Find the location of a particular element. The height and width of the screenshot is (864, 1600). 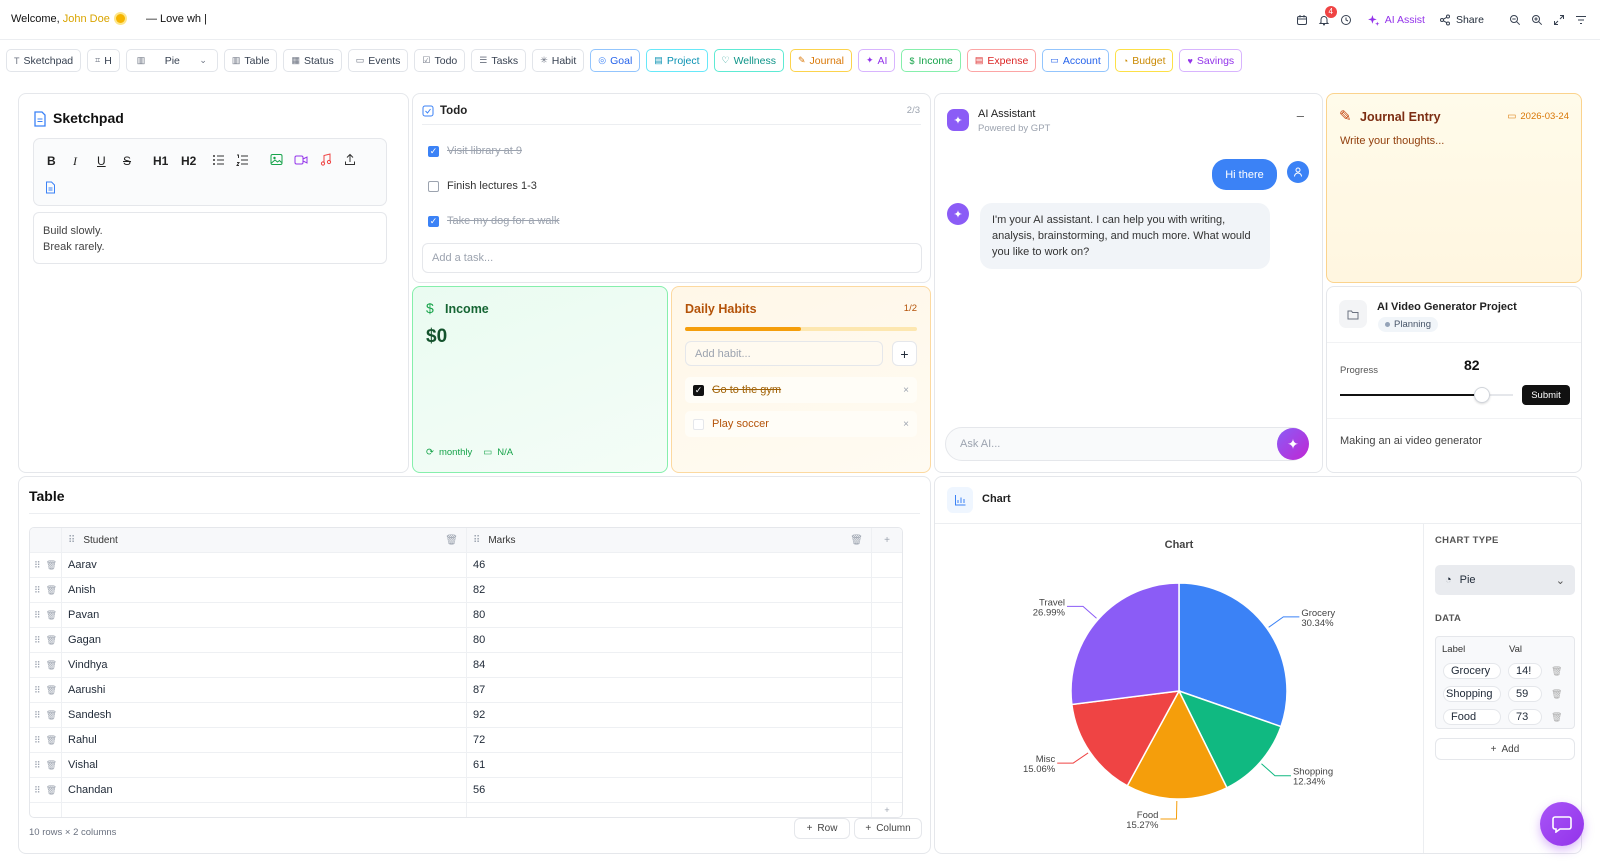

column-header-marks: ⠿ Marks 🗑 is located at coordinates (669, 540).